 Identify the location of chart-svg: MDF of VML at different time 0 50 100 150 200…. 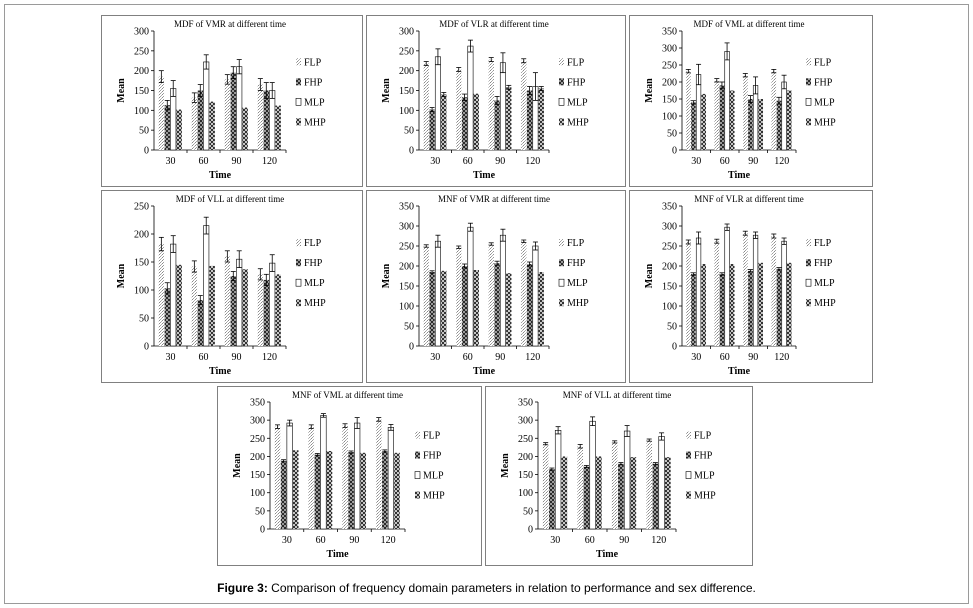
(740, 100).